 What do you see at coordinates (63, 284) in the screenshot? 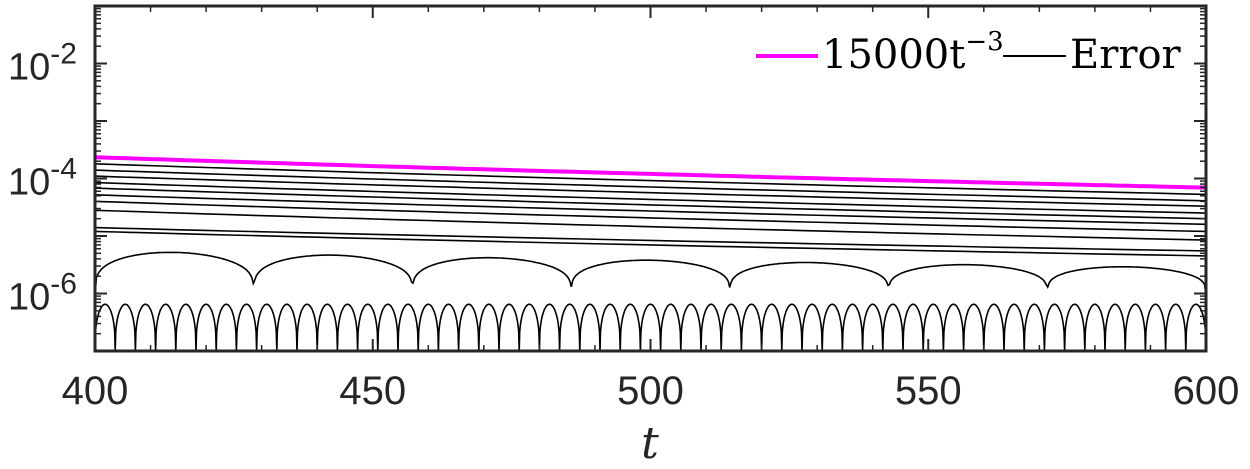
I see `y-tick-label-exponent: -6` at bounding box center [63, 284].